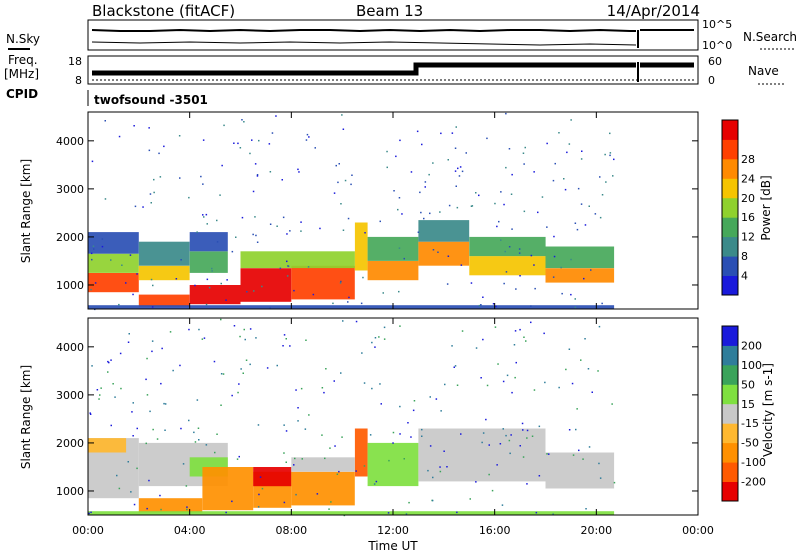  What do you see at coordinates (190, 530) in the screenshot?
I see `x-tick-label: 04:00` at bounding box center [190, 530].